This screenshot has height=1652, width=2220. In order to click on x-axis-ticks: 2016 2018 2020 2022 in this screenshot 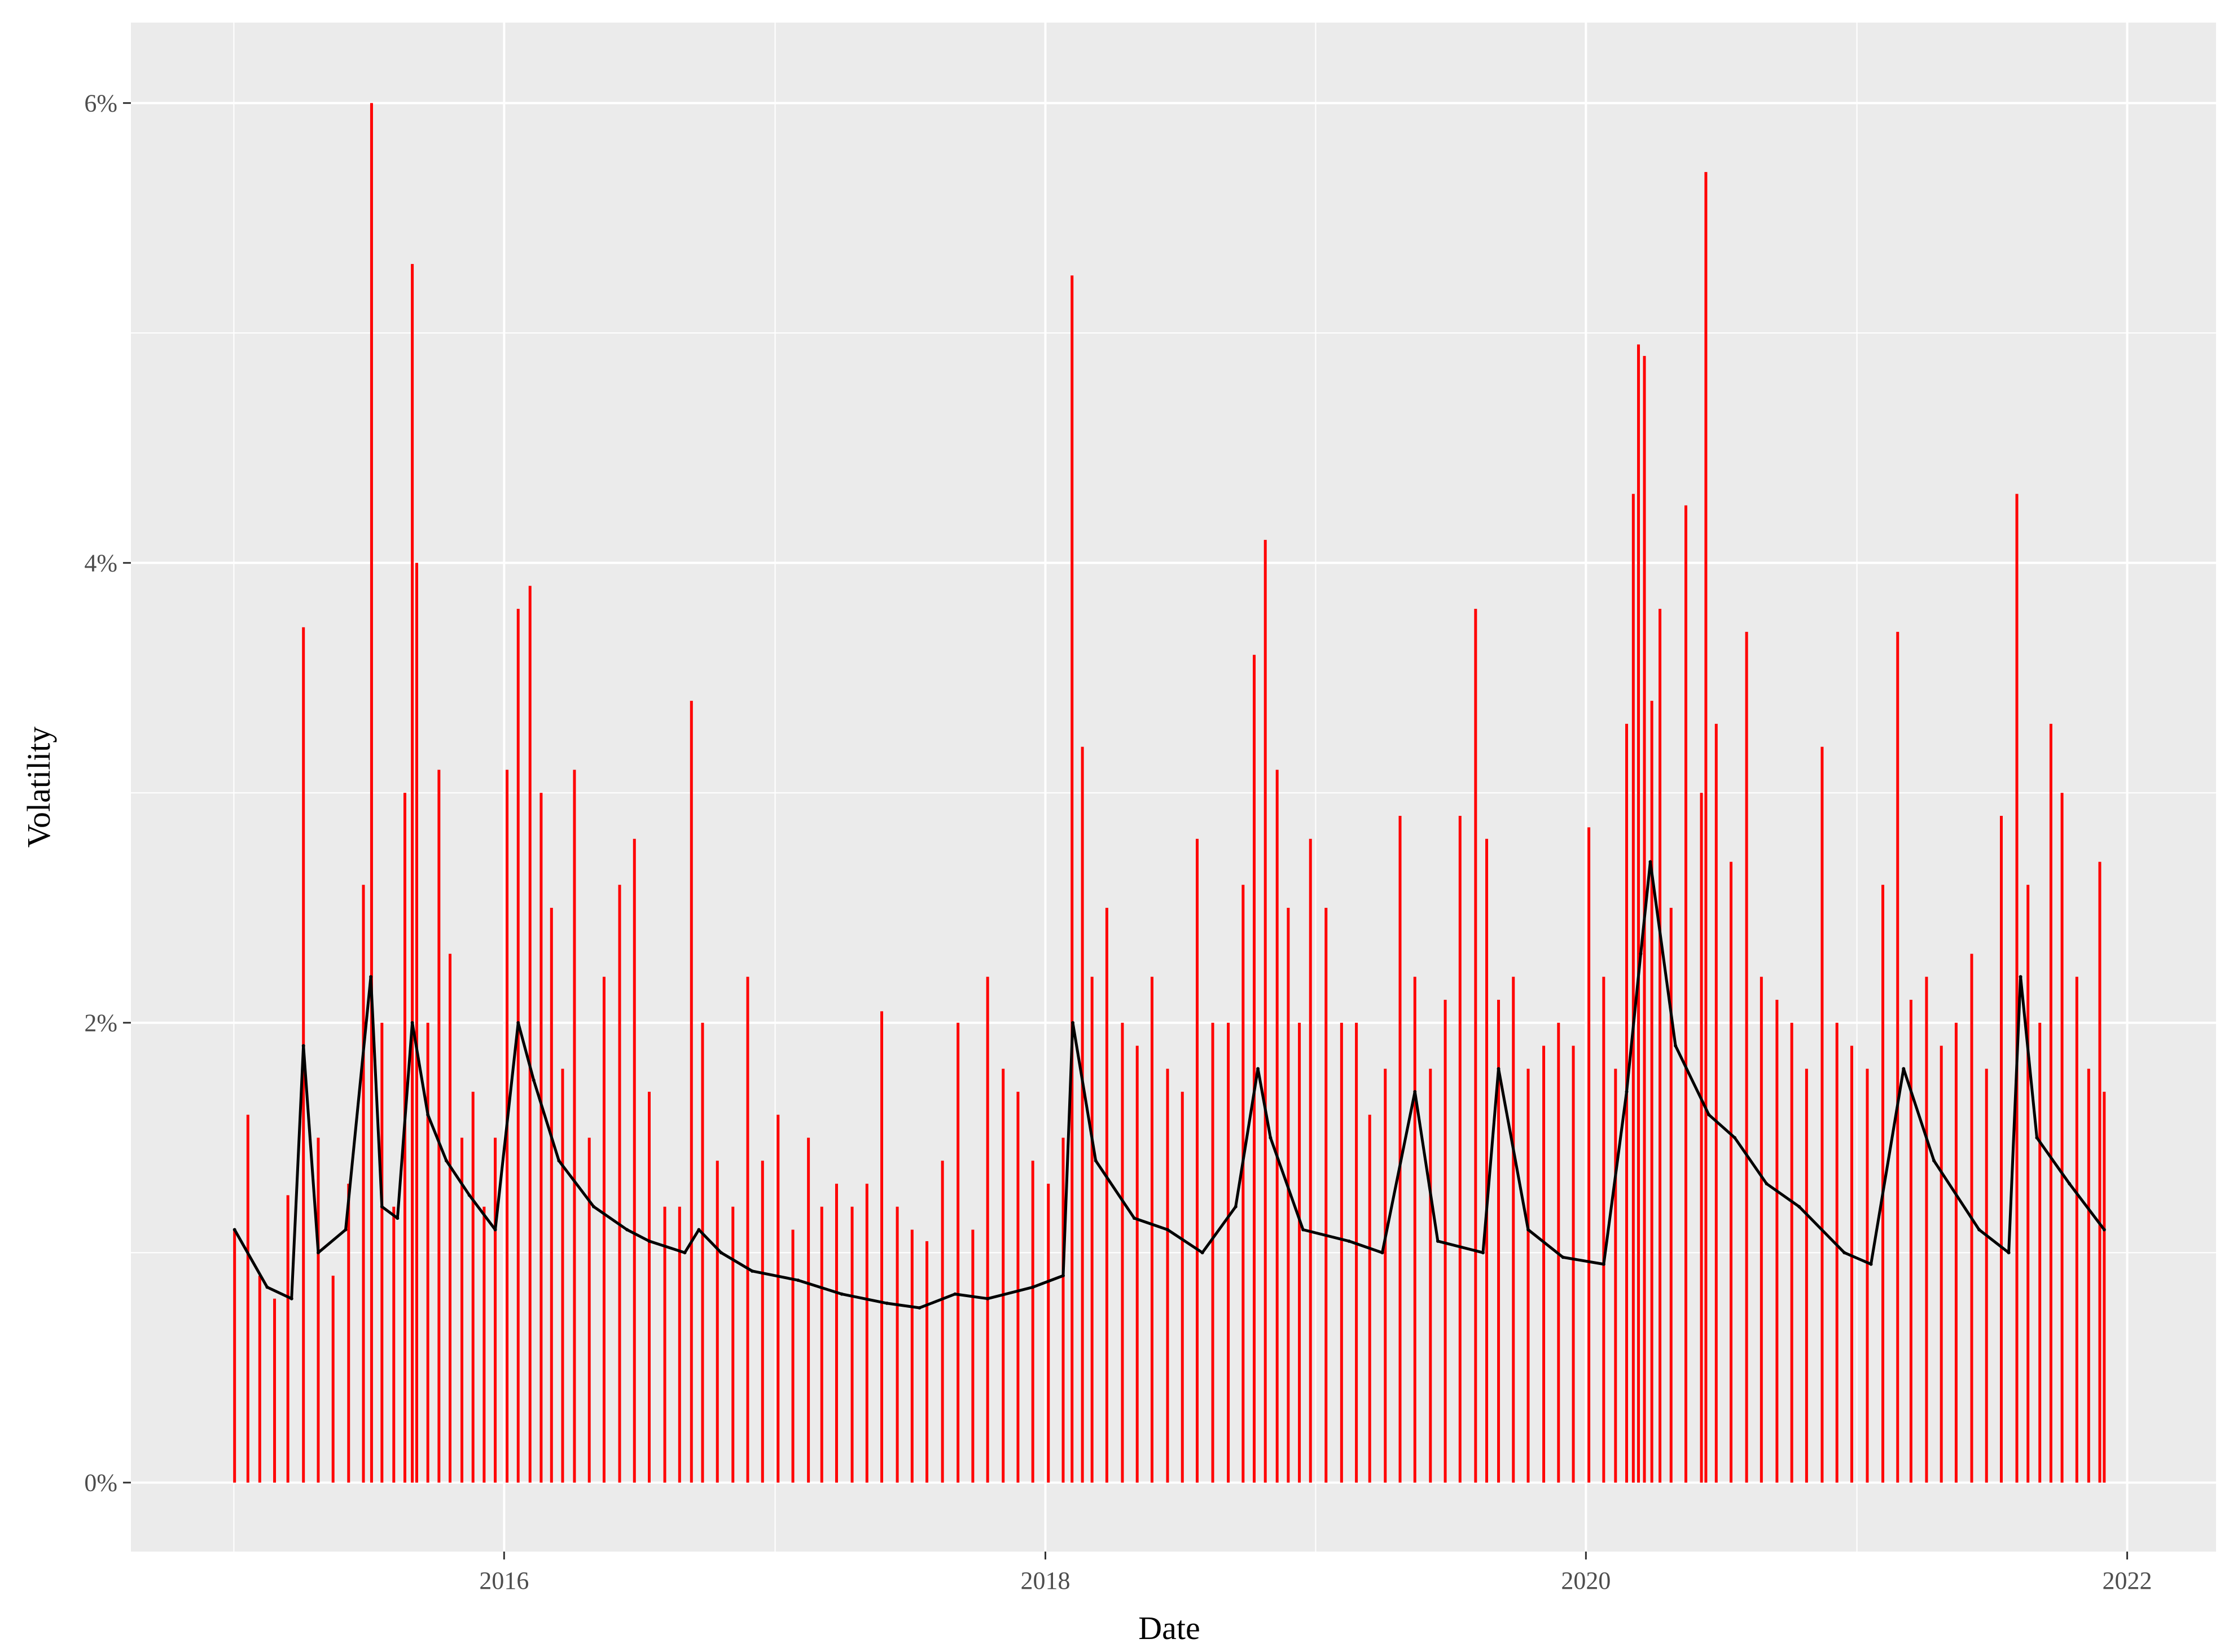, I will do `click(1315, 1573)`.